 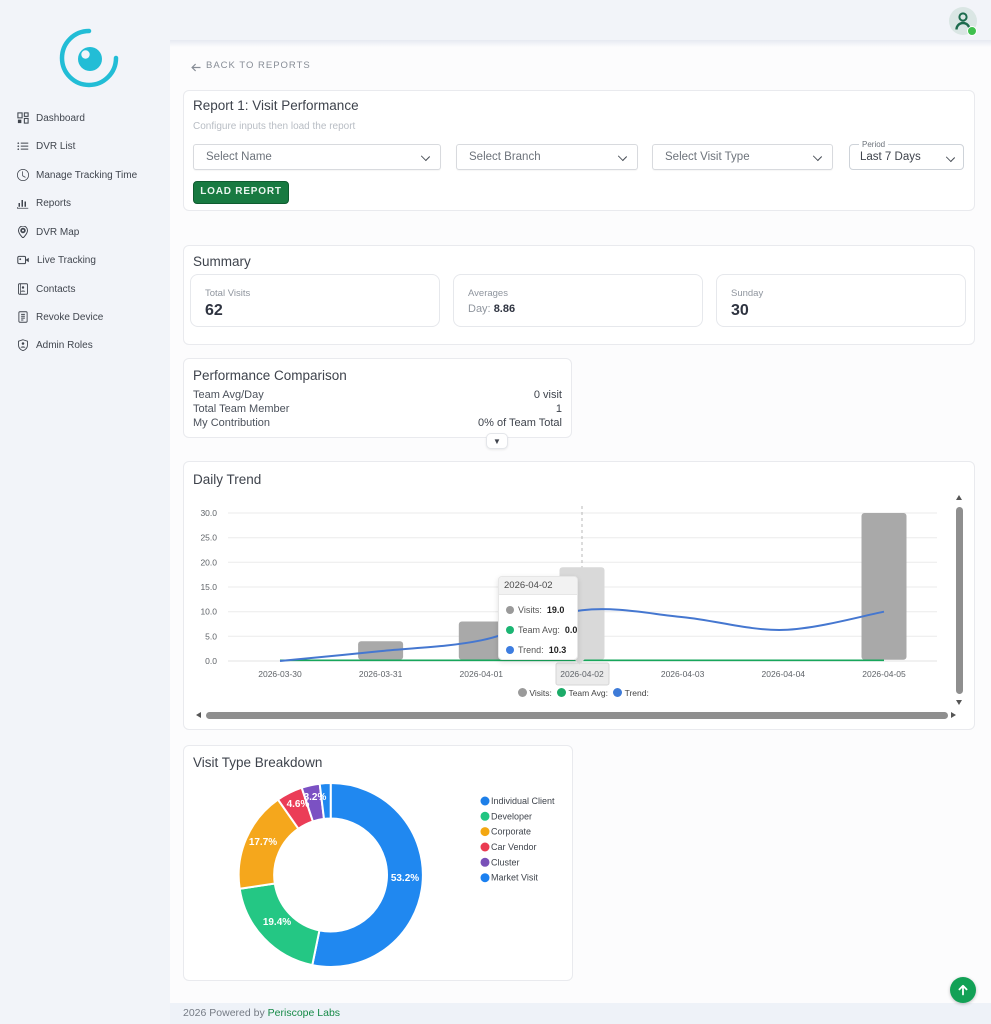 I want to click on svg-text: 4.6%, so click(x=298, y=804).